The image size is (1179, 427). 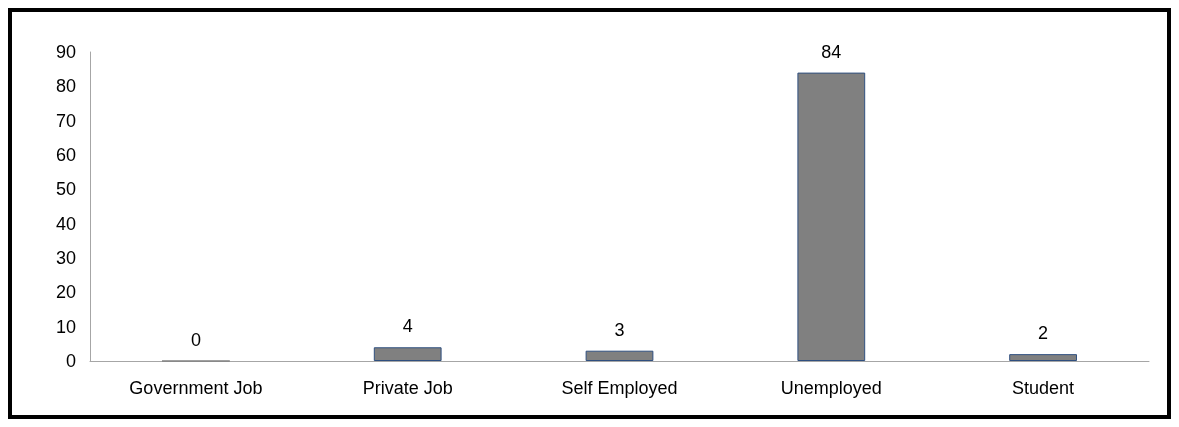 I want to click on data-label: 4, so click(x=407, y=326).